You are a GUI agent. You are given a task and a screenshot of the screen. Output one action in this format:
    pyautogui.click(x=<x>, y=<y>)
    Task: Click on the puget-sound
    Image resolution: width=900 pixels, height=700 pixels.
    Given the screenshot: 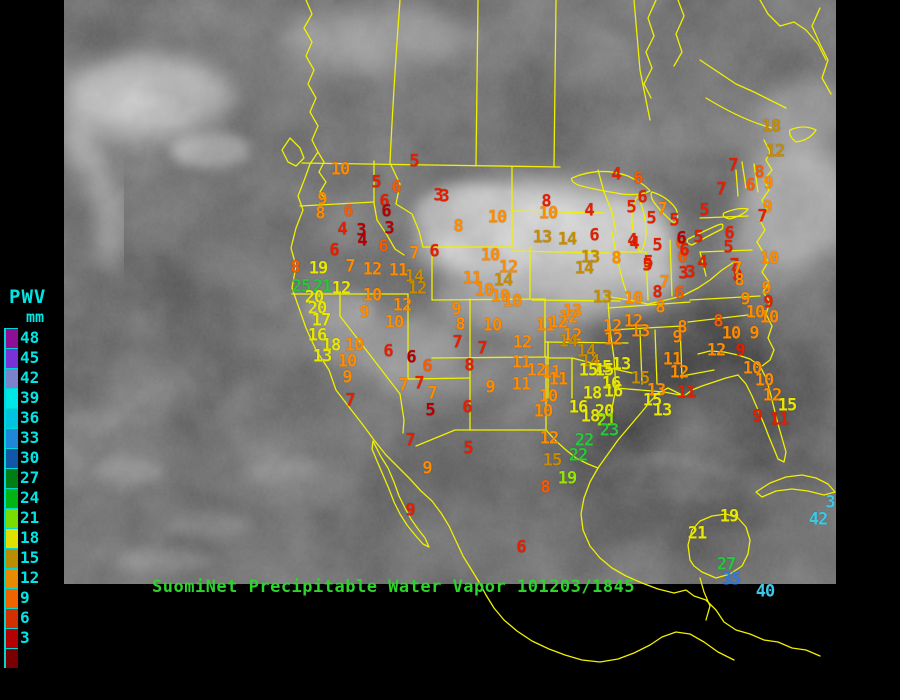 What is the action you would take?
    pyautogui.click(x=322, y=176)
    